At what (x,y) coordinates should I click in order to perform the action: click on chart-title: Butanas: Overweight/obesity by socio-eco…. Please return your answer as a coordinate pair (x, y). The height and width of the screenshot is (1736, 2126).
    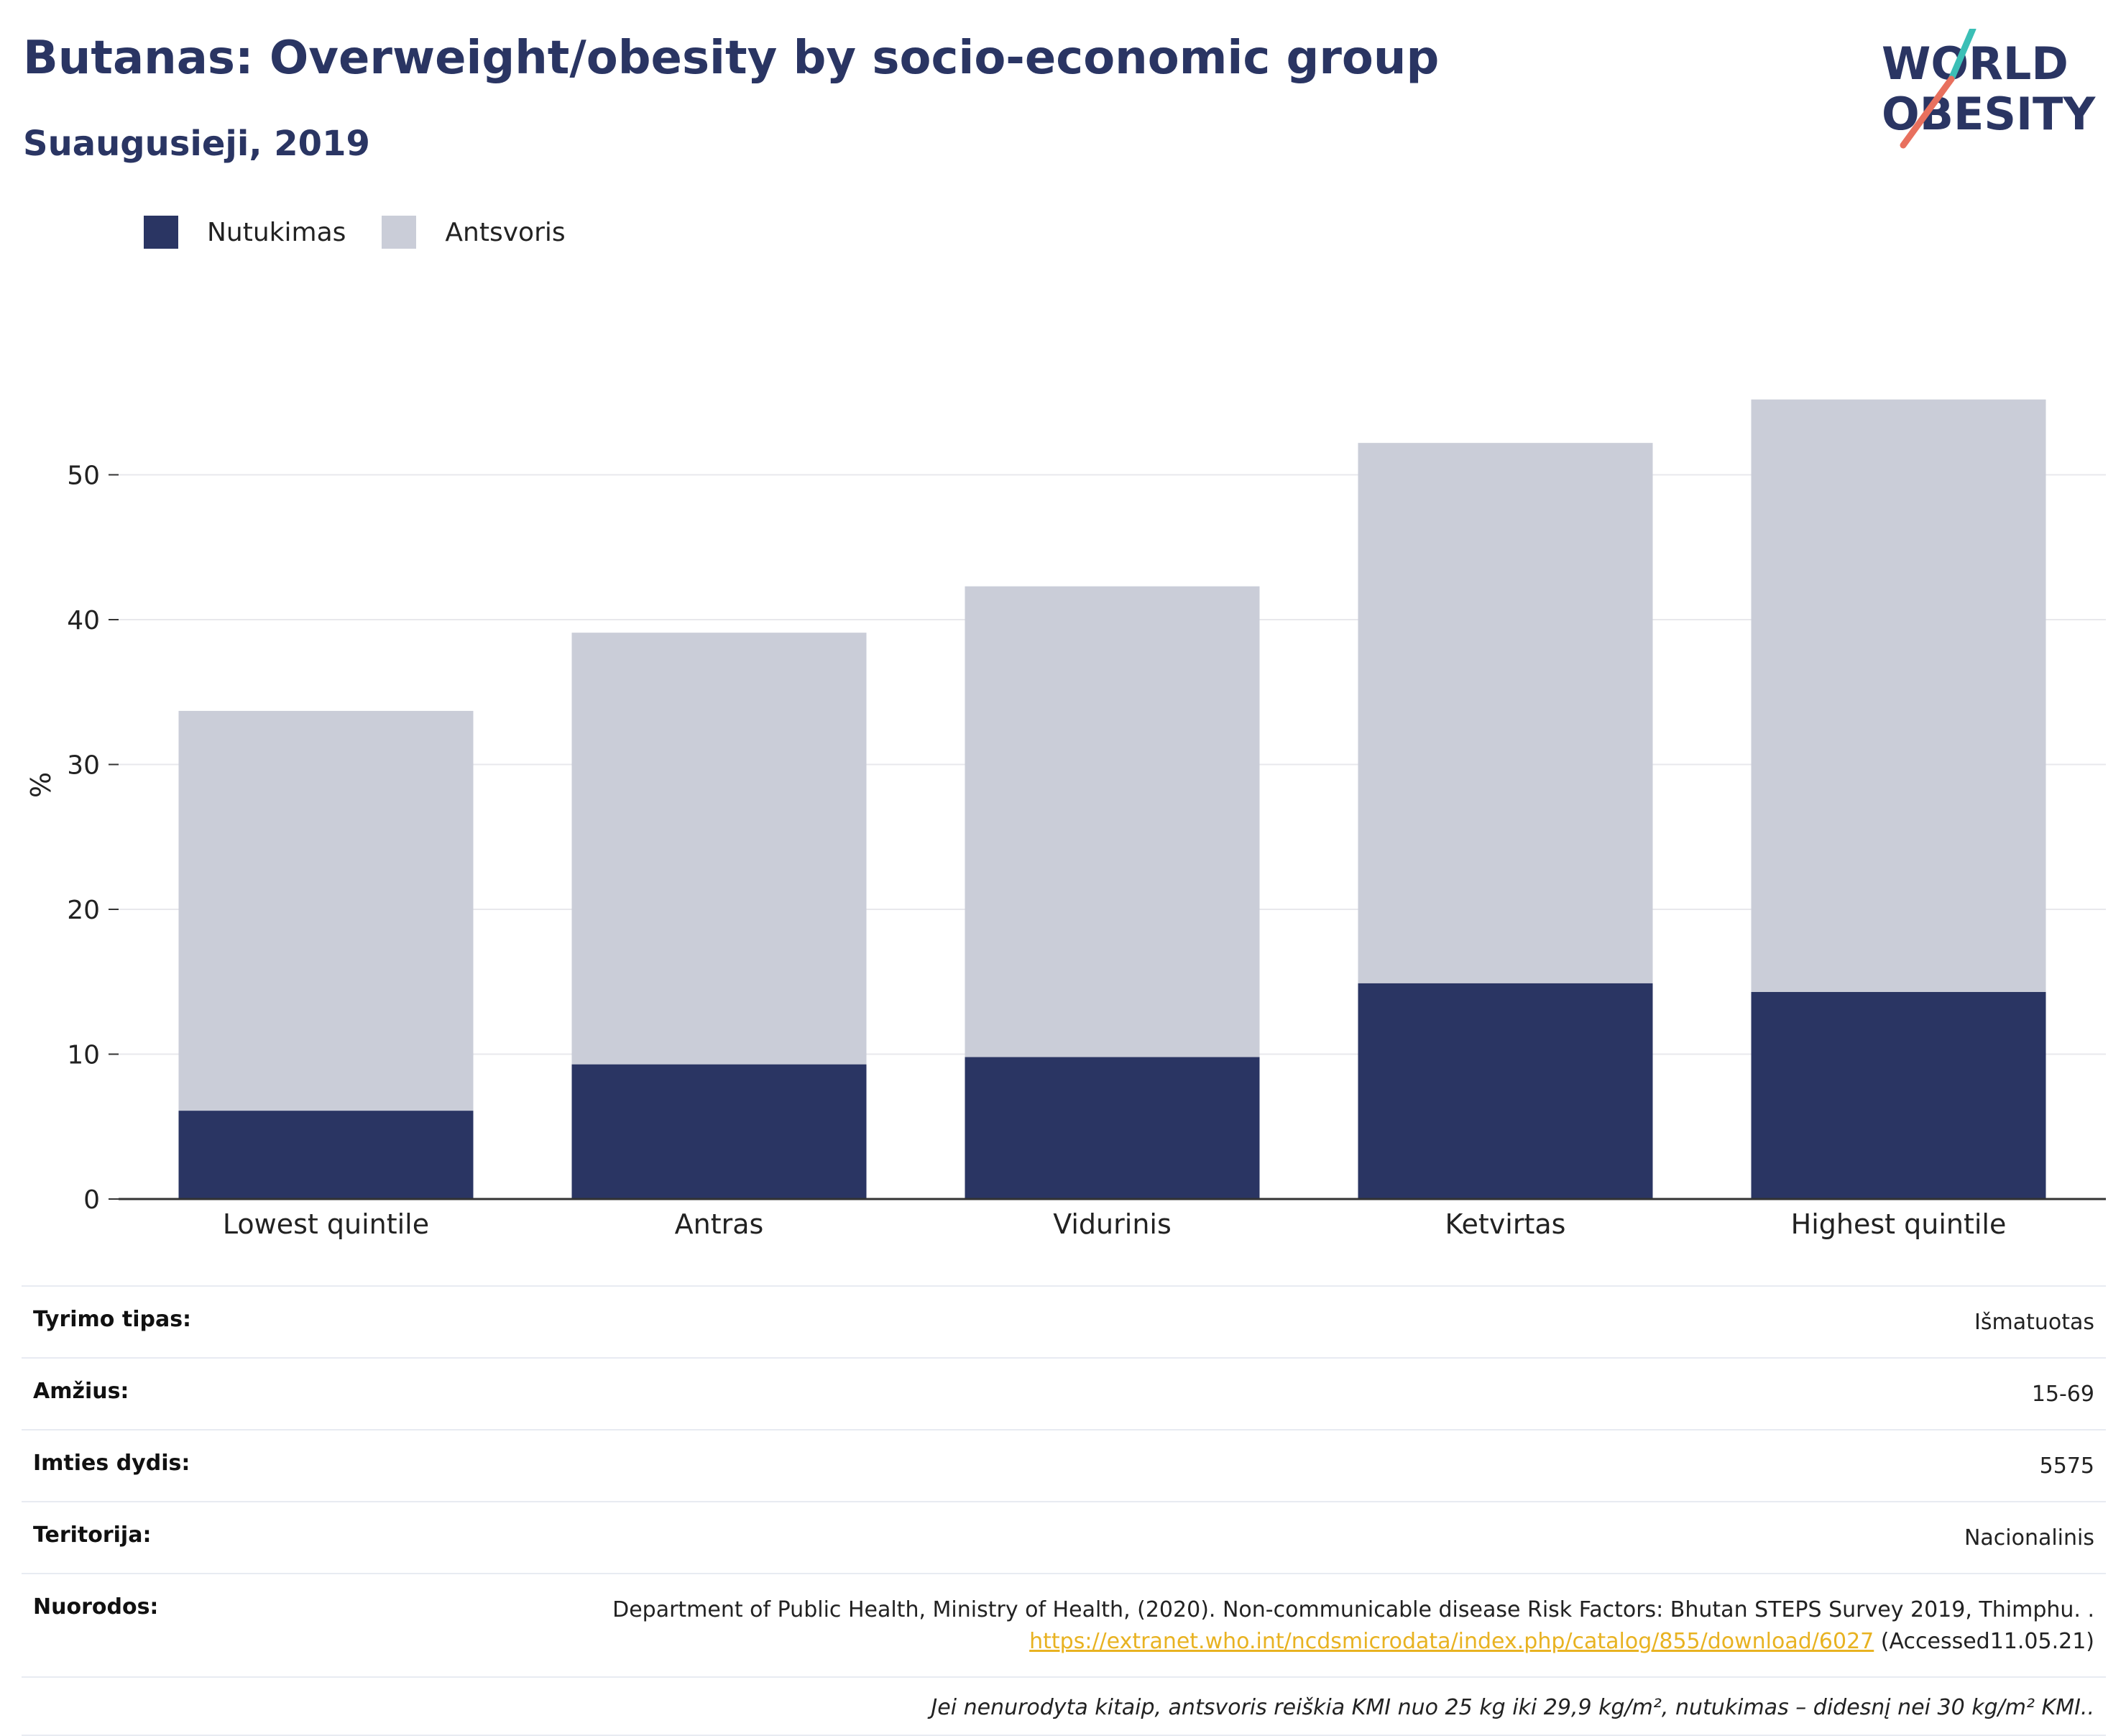
    Looking at the image, I should click on (731, 58).